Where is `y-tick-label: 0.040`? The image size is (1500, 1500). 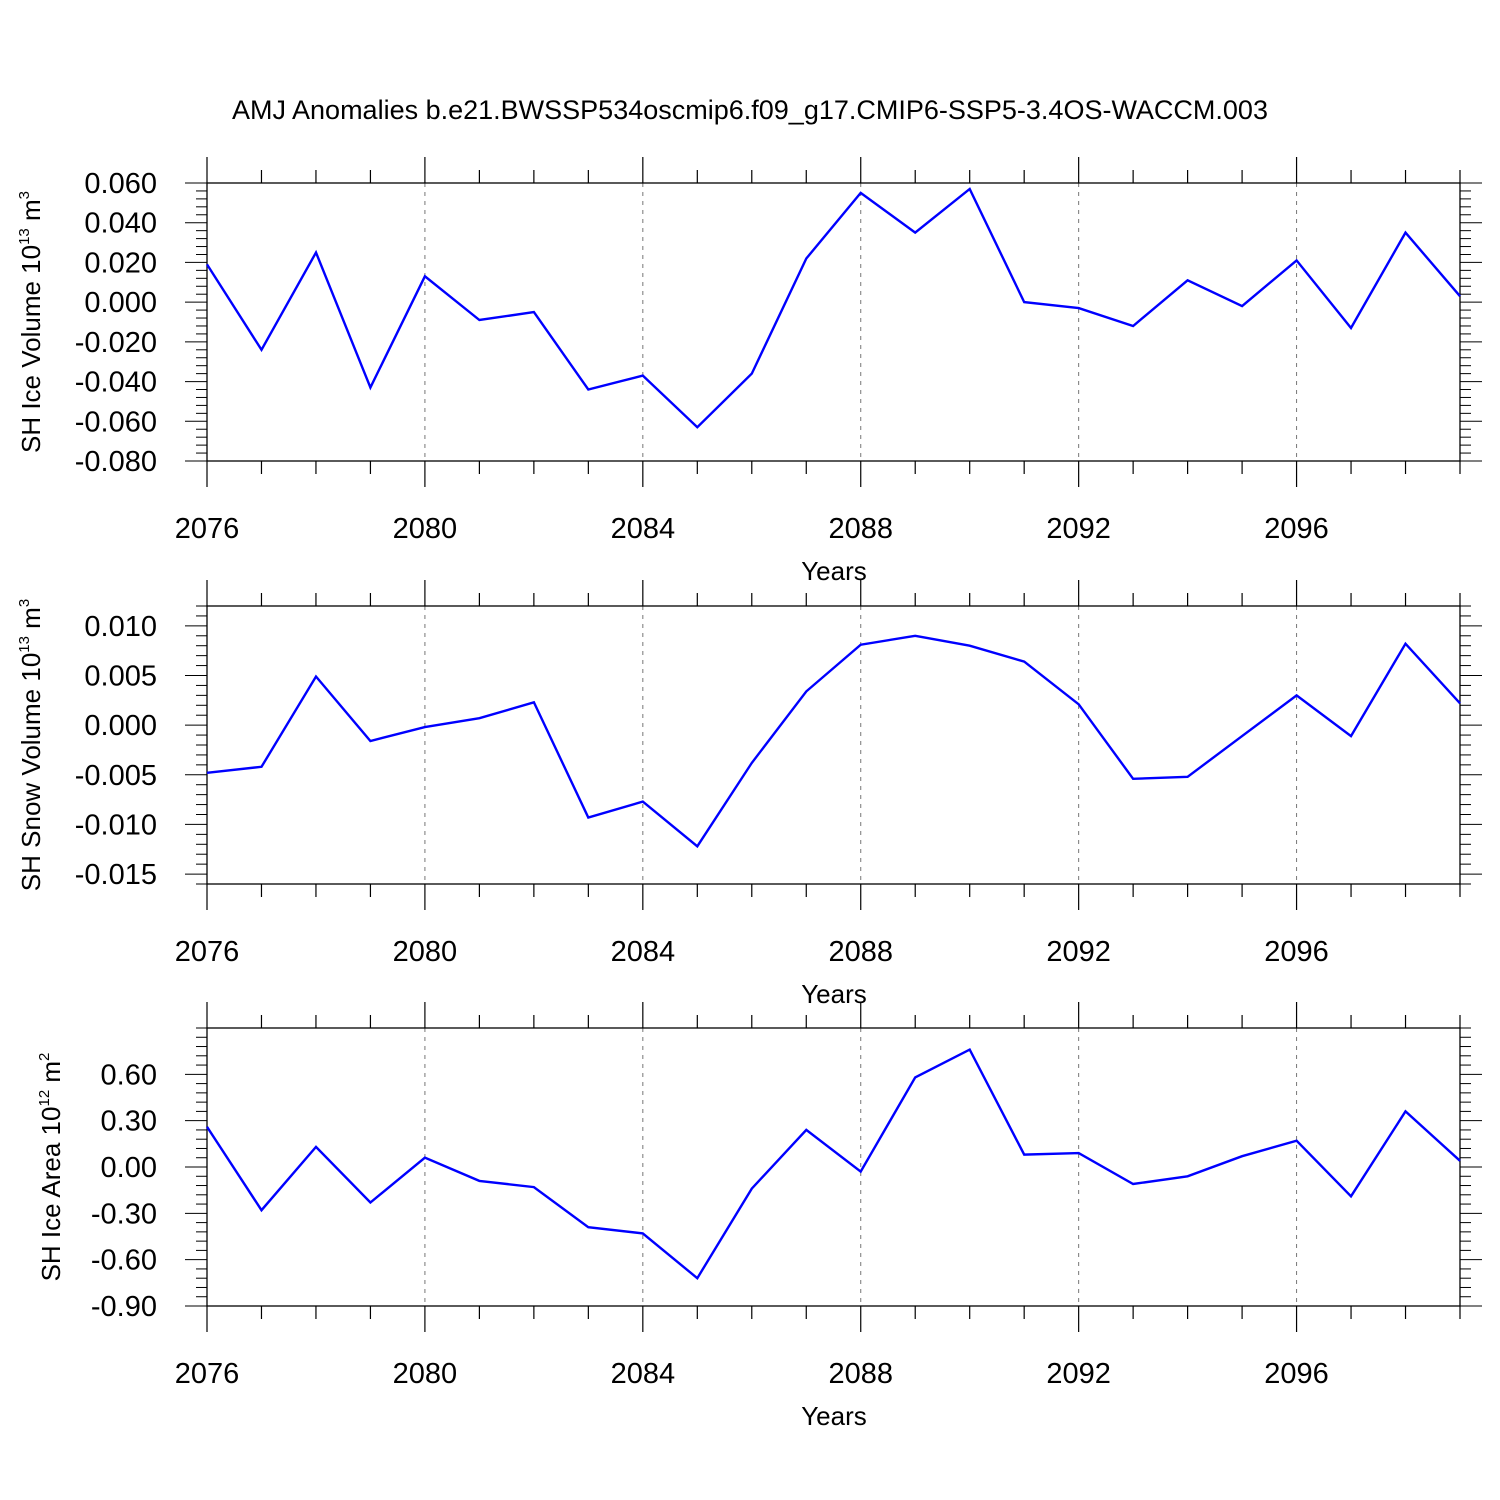 y-tick-label: 0.040 is located at coordinates (120, 224).